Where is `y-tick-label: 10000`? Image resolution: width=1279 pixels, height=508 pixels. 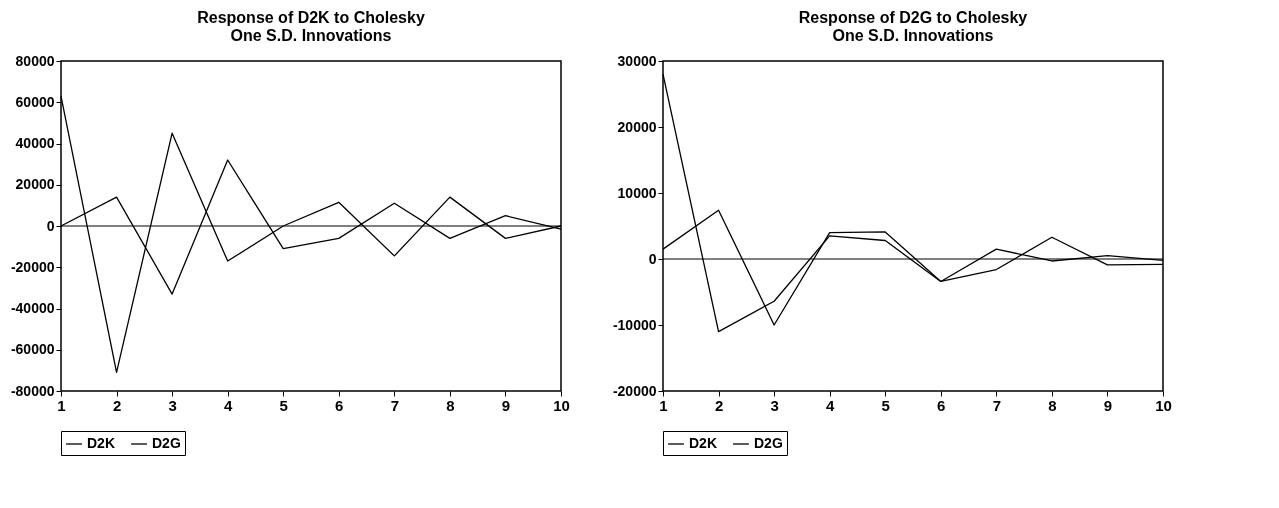 y-tick-label: 10000 is located at coordinates (637, 192).